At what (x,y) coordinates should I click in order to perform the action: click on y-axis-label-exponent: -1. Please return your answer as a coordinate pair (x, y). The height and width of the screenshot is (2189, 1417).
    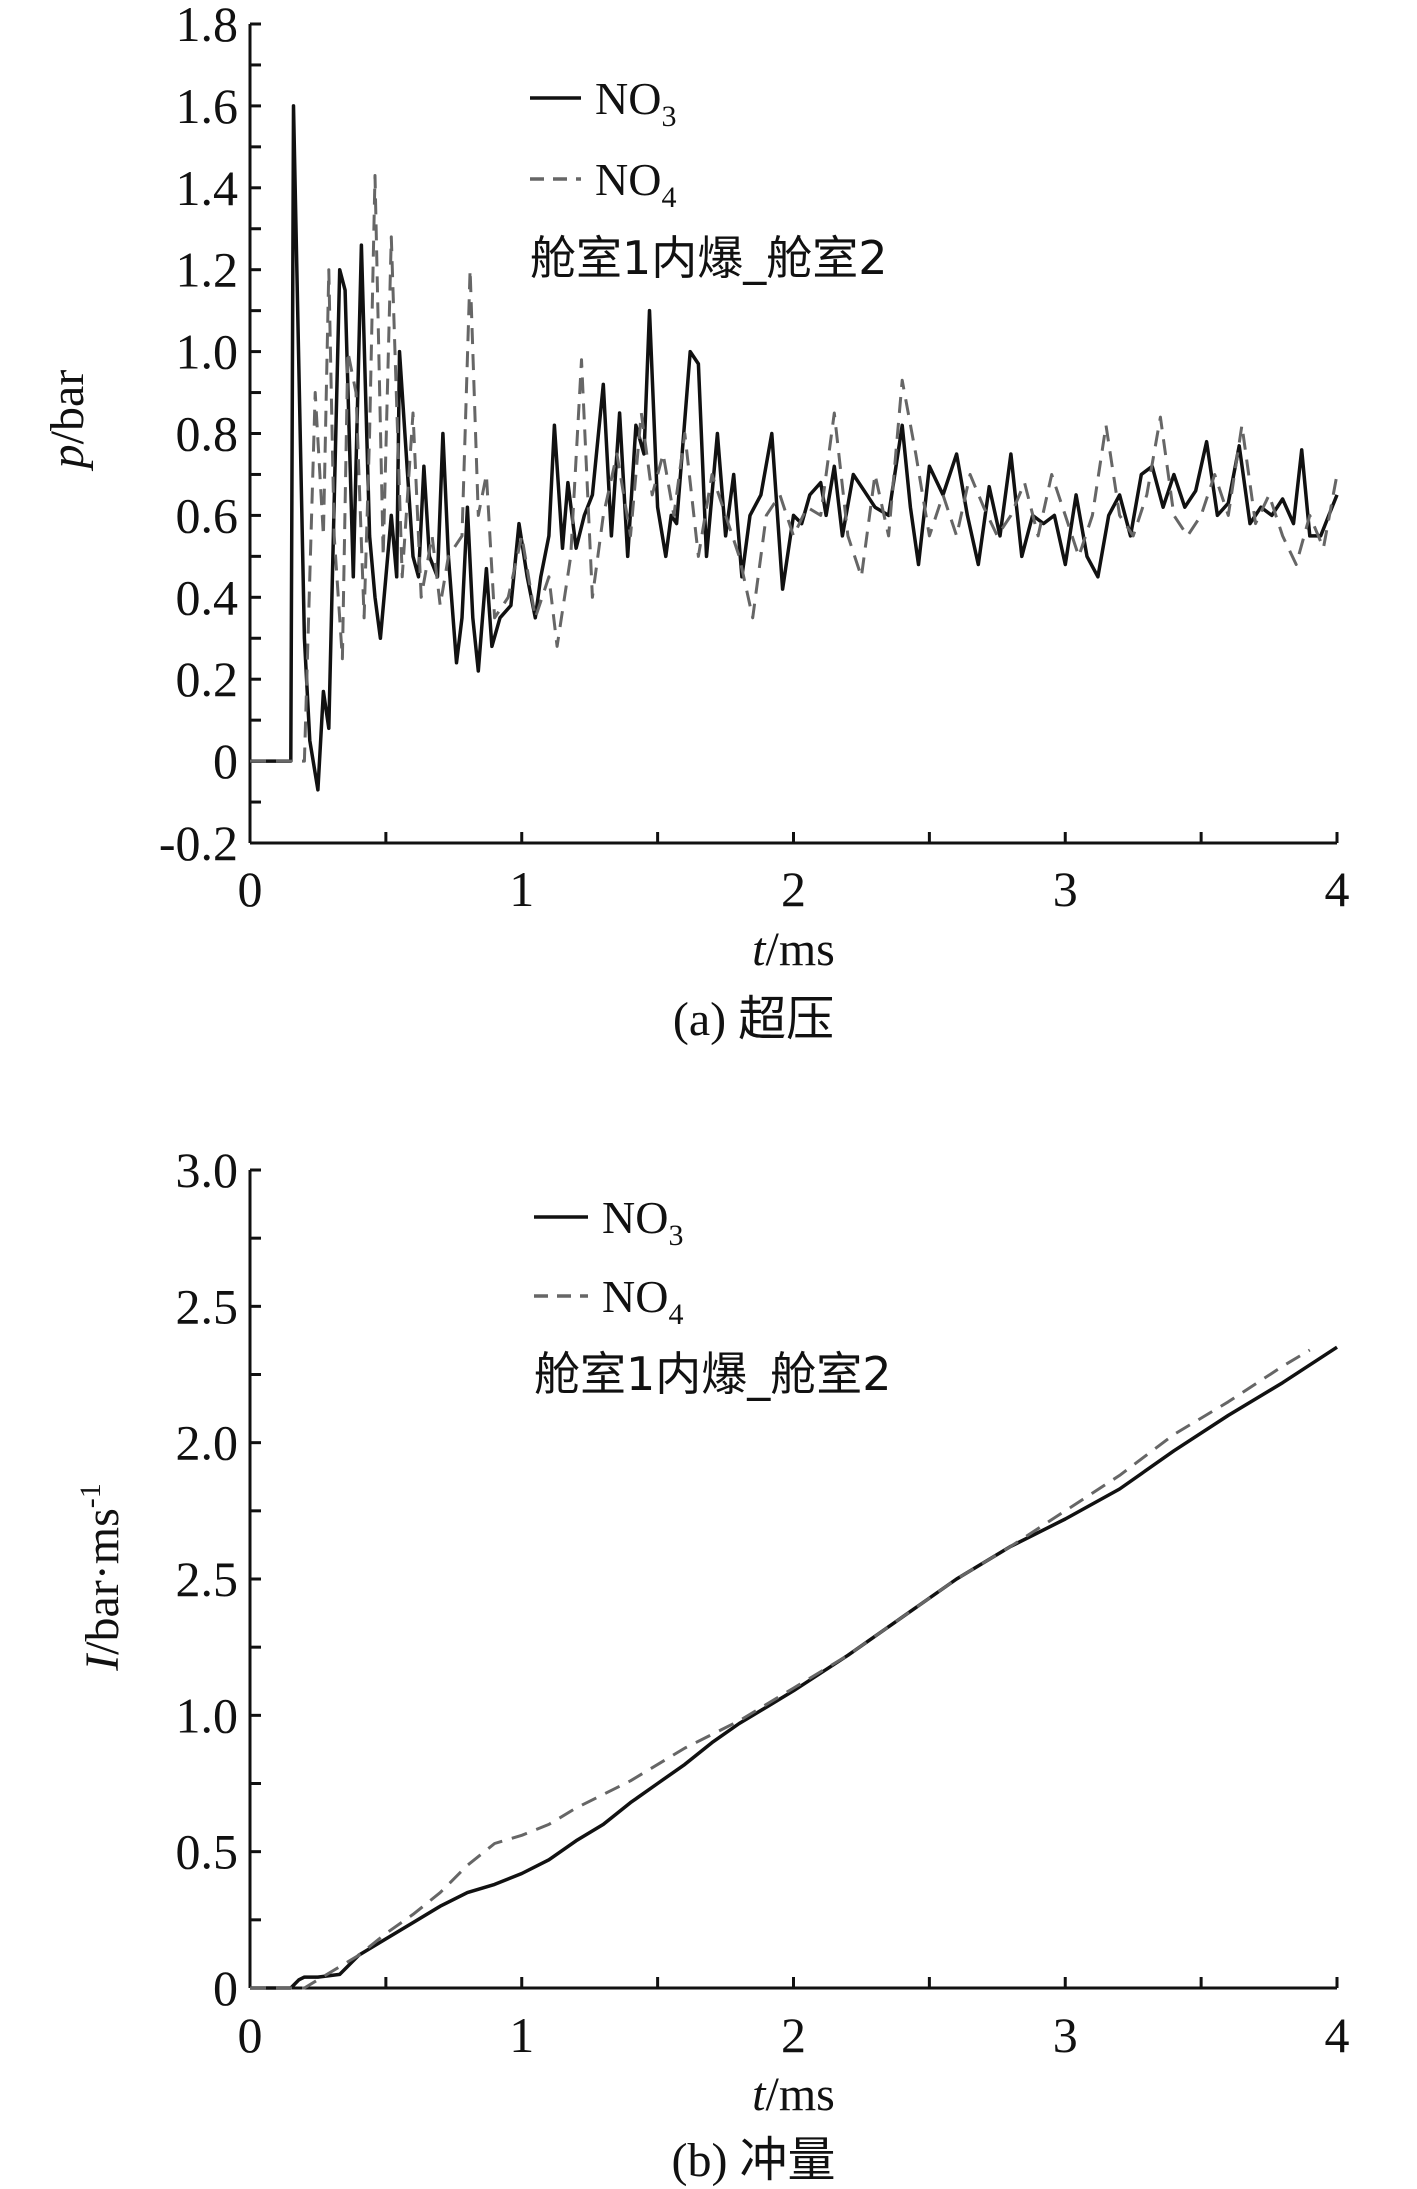
    Looking at the image, I should click on (90, 1495).